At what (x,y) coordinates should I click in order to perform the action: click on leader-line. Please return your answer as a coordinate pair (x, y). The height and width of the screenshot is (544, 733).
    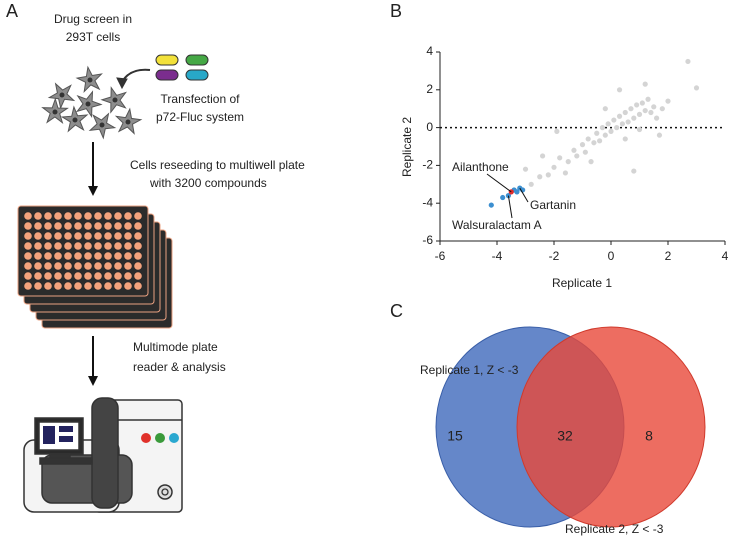
    Looking at the image, I should click on (499, 183).